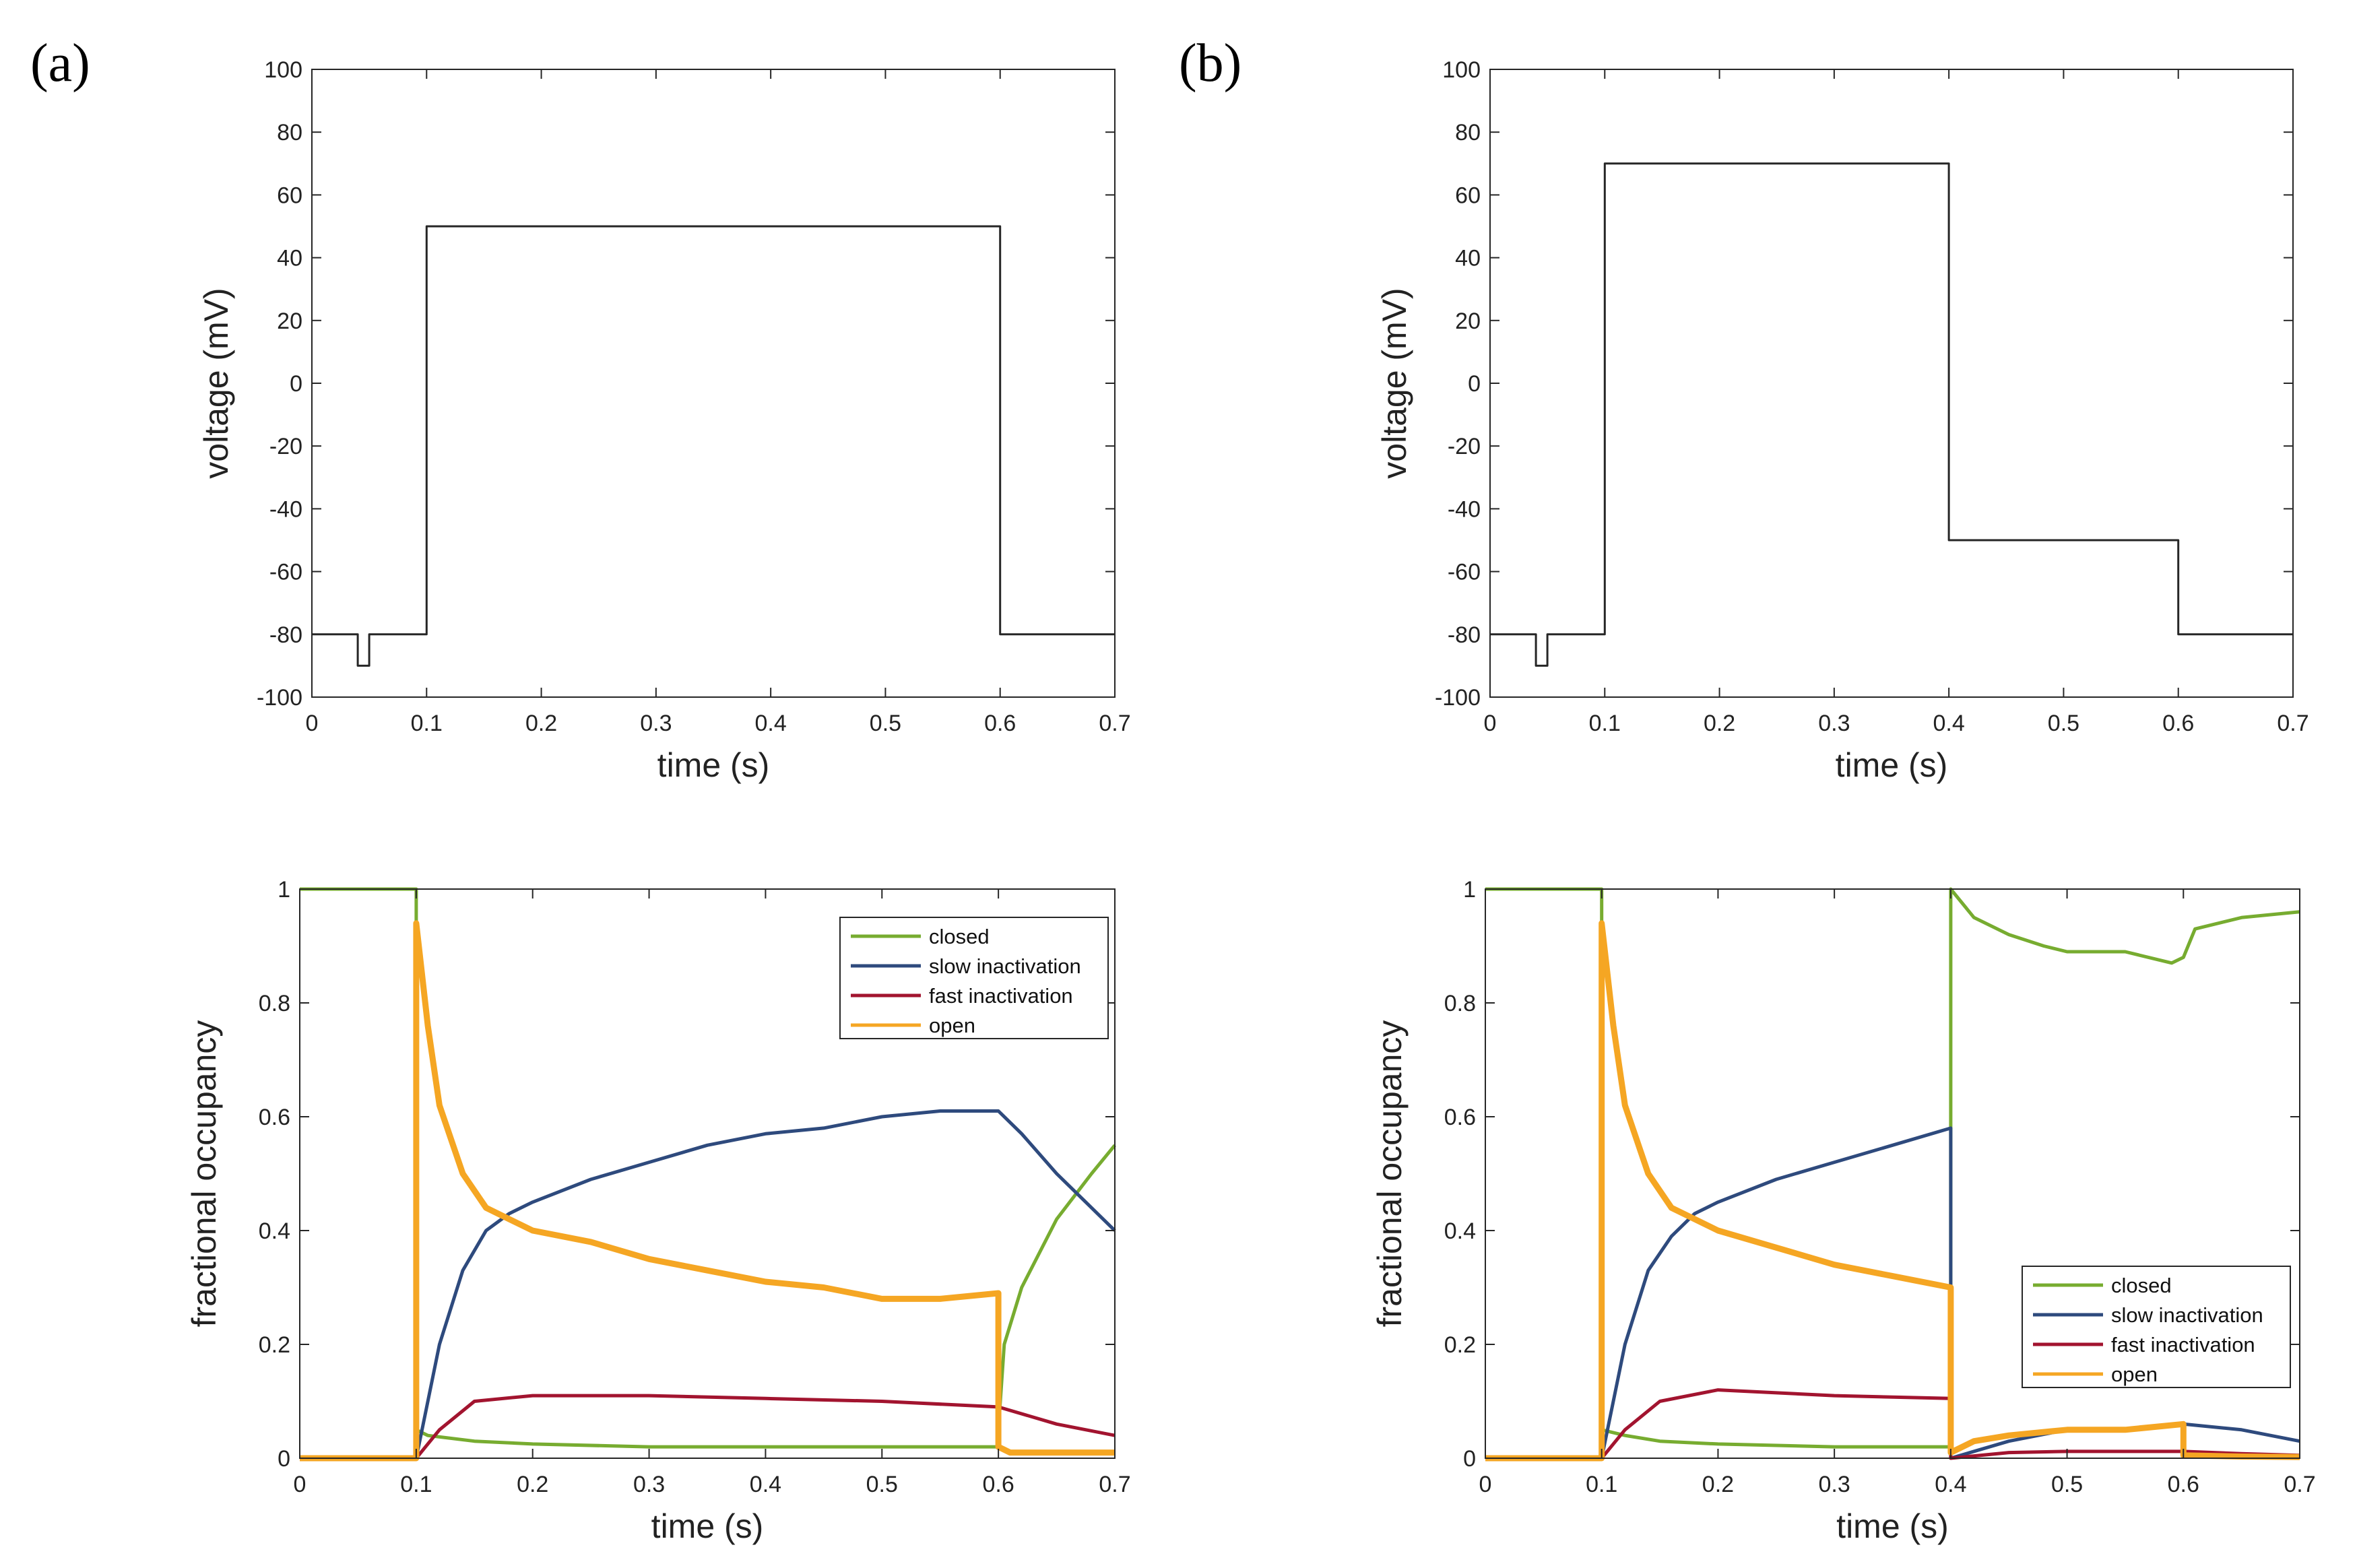 The width and height of the screenshot is (2357, 1568). Describe the element at coordinates (1005, 966) in the screenshot. I see `legend-entry: slow inactivation` at that location.